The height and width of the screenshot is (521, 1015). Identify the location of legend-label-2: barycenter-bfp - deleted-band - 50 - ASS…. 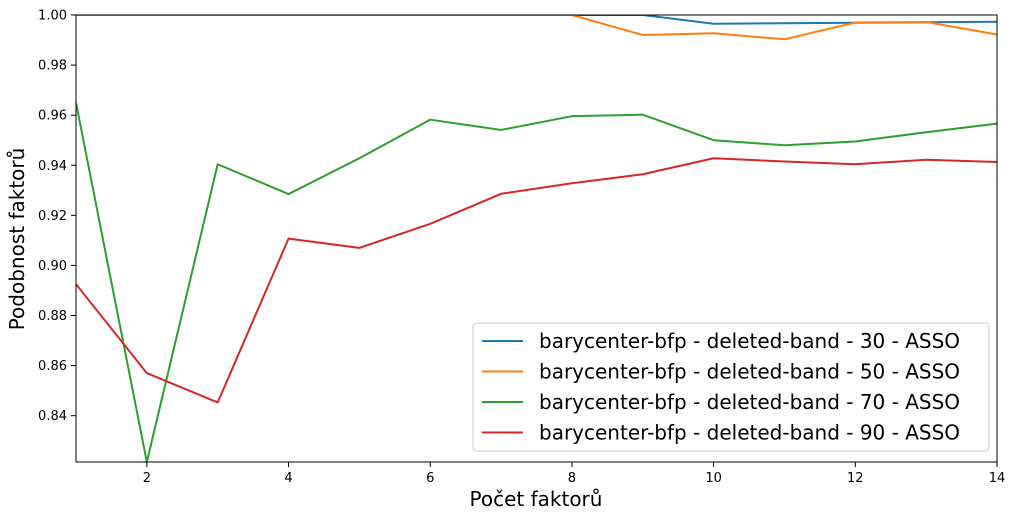
(749, 372).